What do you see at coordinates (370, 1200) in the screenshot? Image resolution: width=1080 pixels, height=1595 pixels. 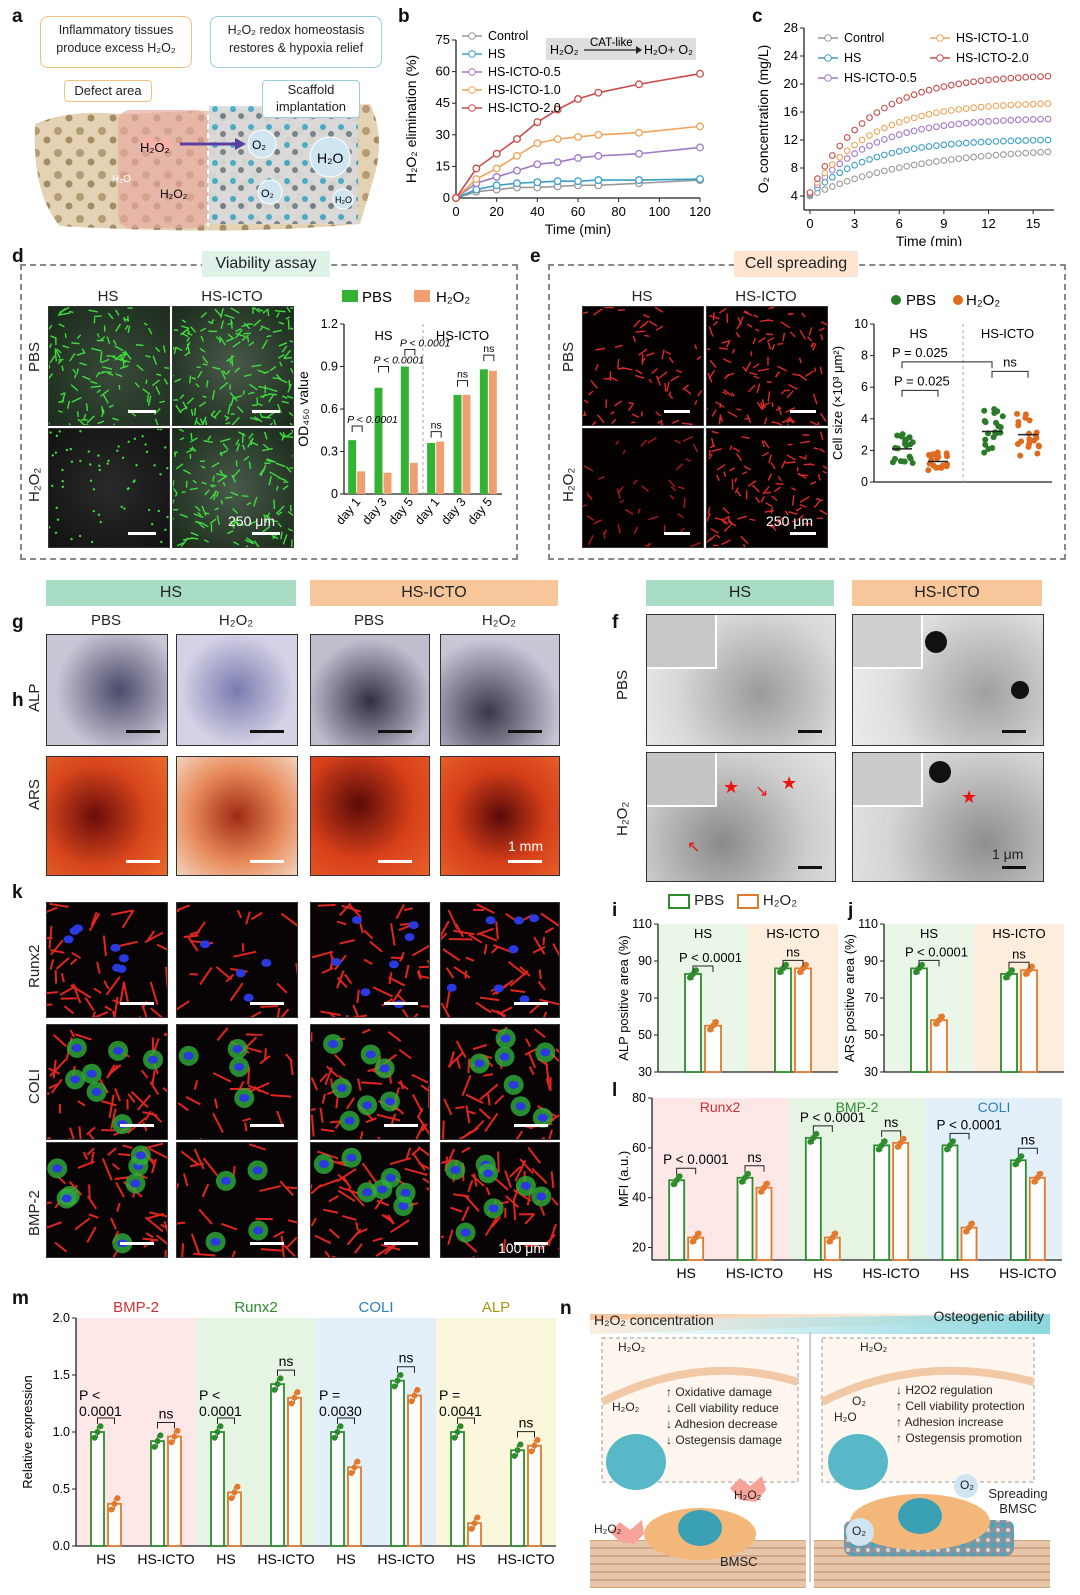 I see `k-image` at bounding box center [370, 1200].